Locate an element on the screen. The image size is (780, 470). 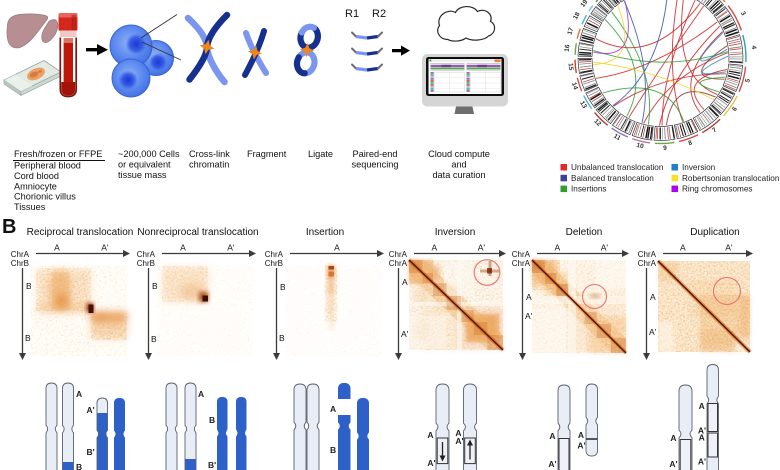
svg-text: Fresh/frozen or FFPE is located at coordinates (58, 154).